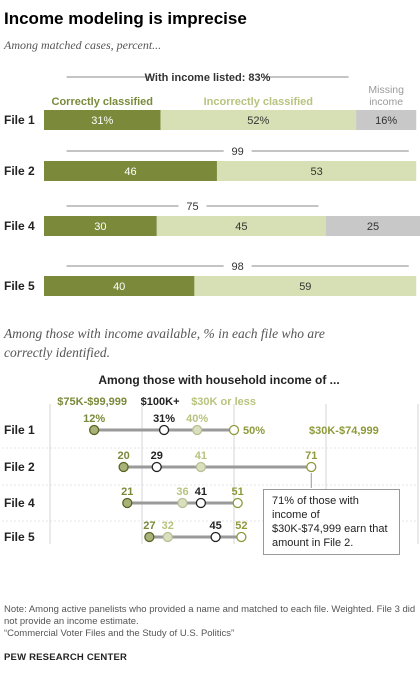 The height and width of the screenshot is (676, 420). Describe the element at coordinates (386, 90) in the screenshot. I see `legend-label: Missing` at that location.